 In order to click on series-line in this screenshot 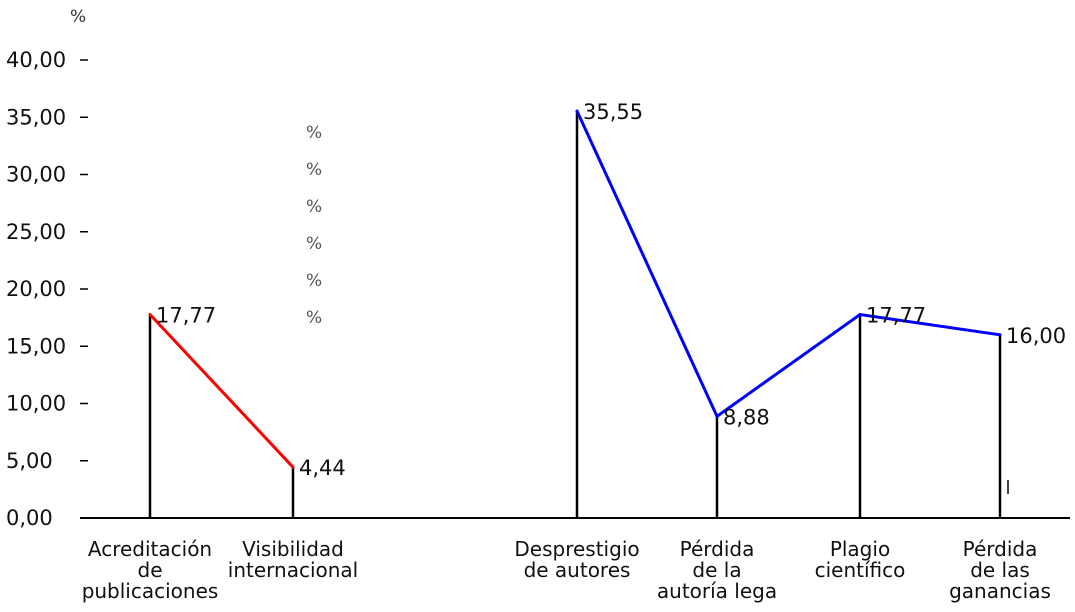, I will do `click(221, 391)`.